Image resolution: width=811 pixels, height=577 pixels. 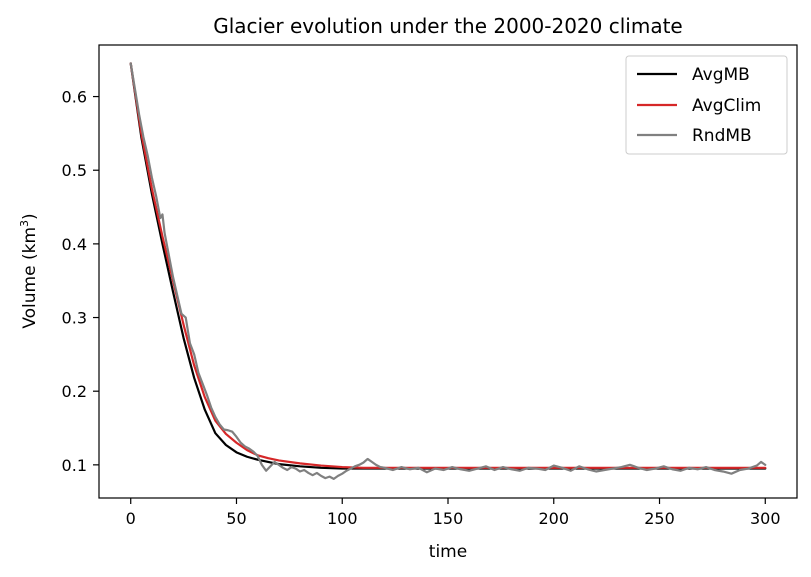 What do you see at coordinates (30, 216) in the screenshot?
I see `y-axis-title-suffix: )` at bounding box center [30, 216].